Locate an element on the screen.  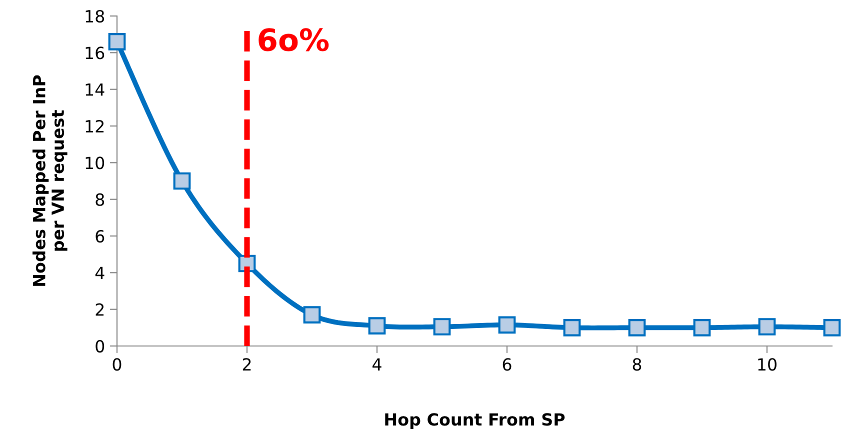
x-tick-label: 6 is located at coordinates (507, 364).